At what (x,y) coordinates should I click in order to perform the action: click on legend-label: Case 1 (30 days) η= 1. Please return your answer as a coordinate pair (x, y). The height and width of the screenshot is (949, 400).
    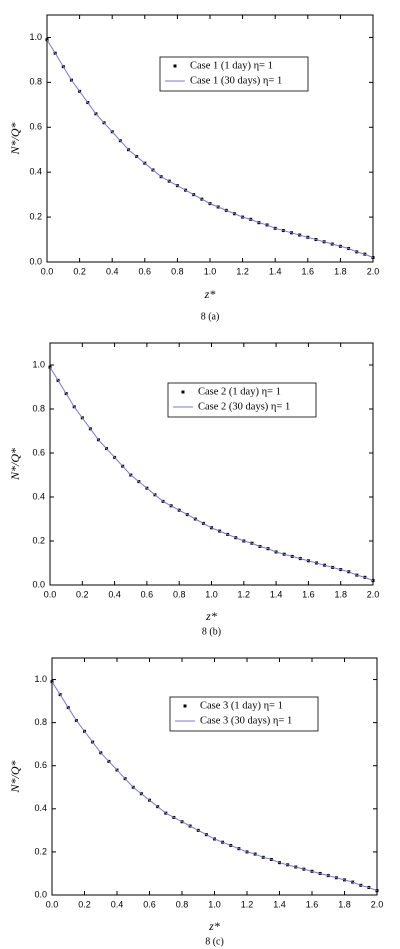
    Looking at the image, I should click on (236, 80).